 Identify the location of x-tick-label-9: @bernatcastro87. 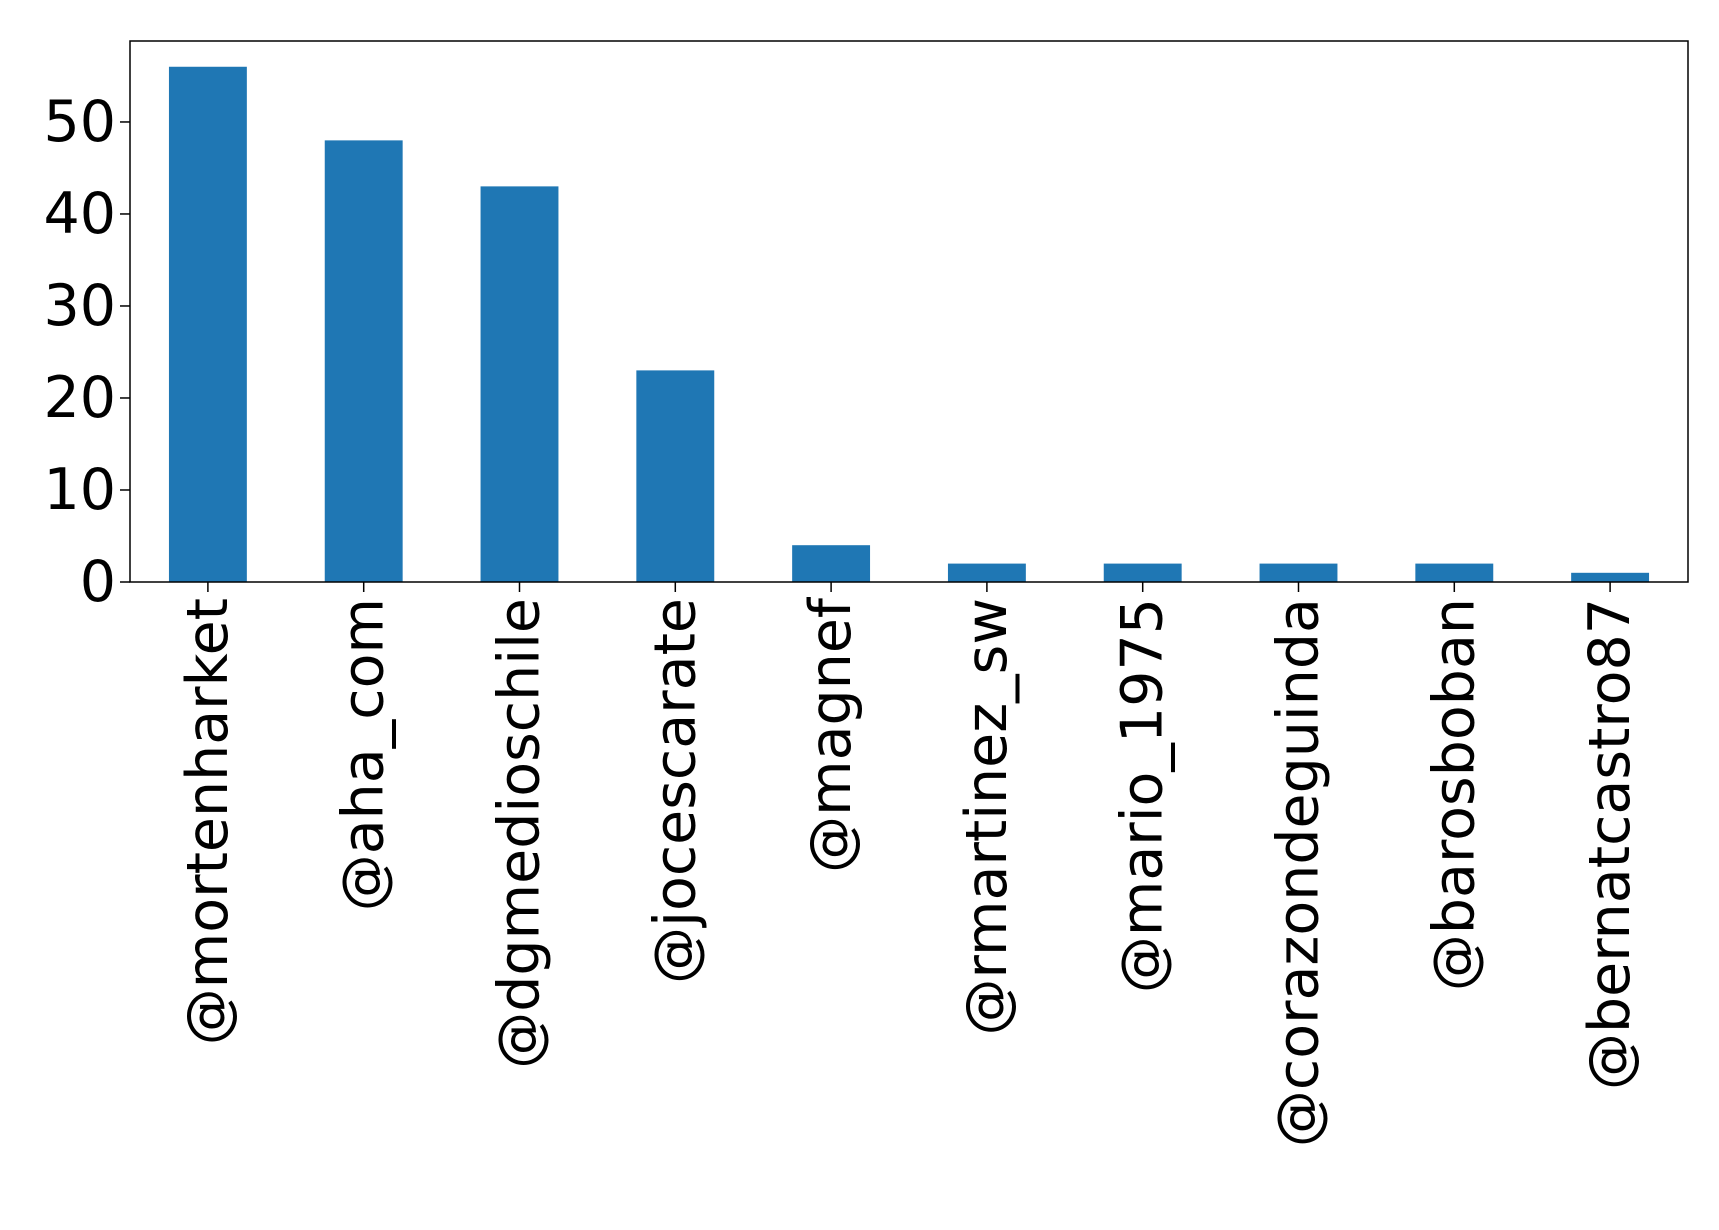
(1610, 844).